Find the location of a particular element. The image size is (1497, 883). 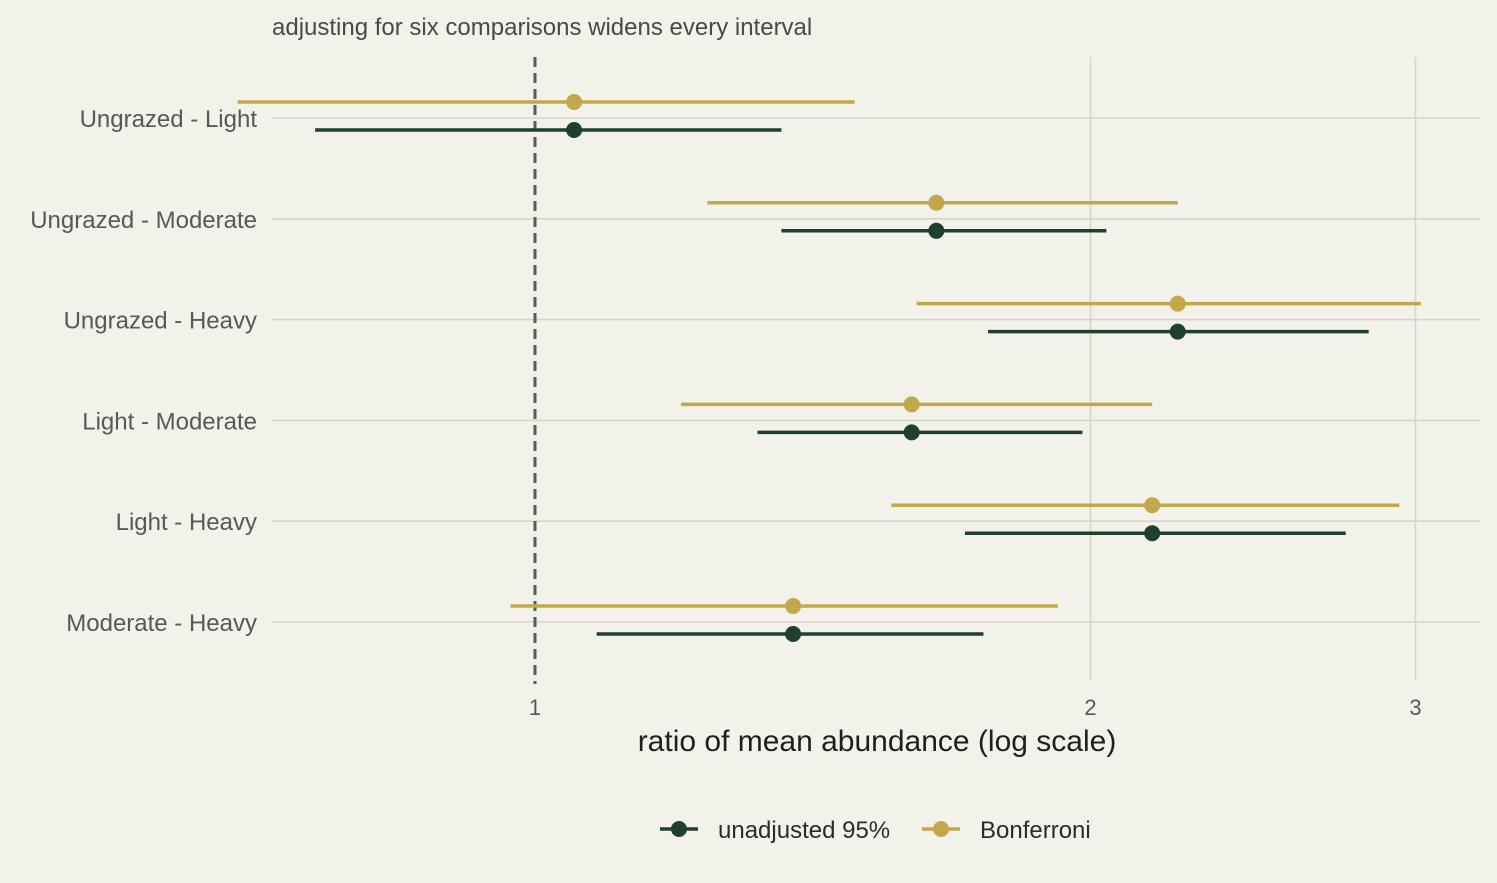

category-label: Light - Moderate is located at coordinates (169, 421).